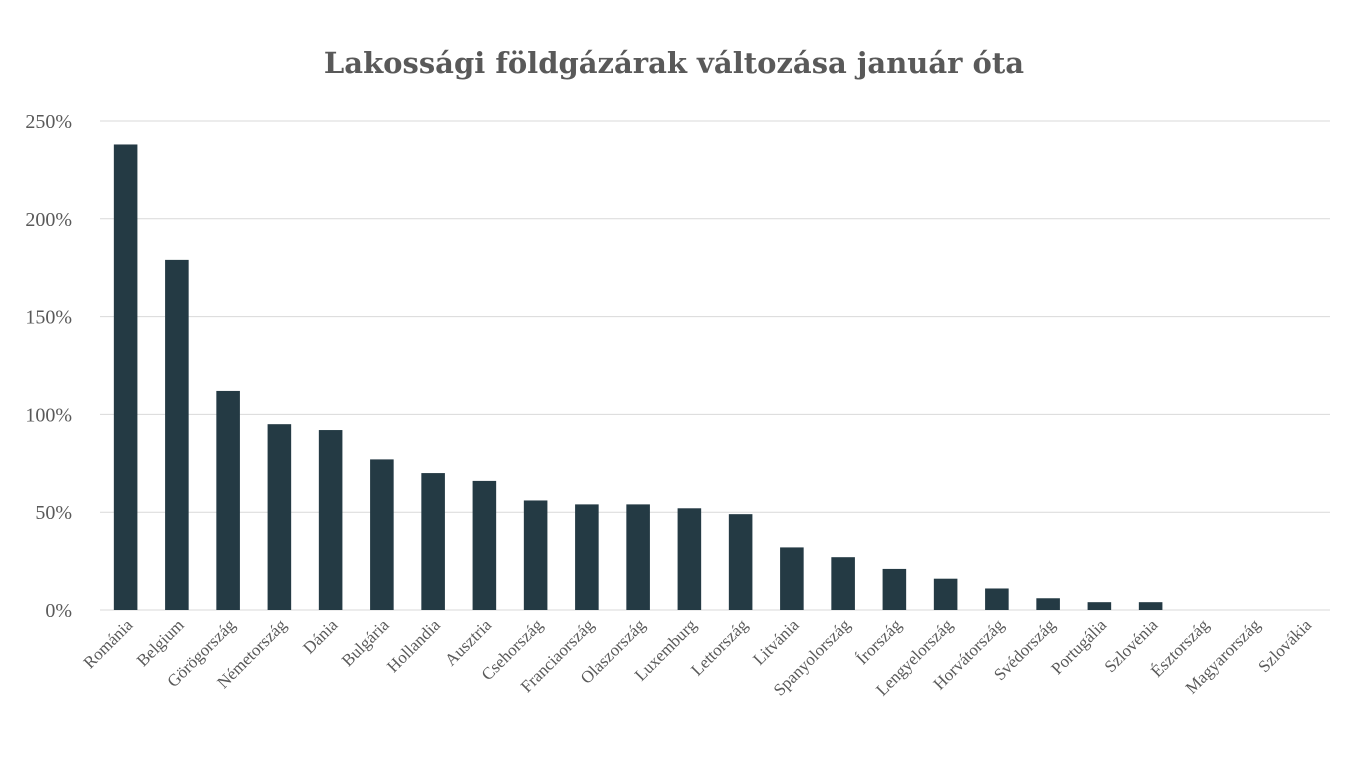 Image resolution: width=1347 pixels, height=758 pixels. Describe the element at coordinates (945, 594) in the screenshot. I see `bar-Lengyelország` at that location.